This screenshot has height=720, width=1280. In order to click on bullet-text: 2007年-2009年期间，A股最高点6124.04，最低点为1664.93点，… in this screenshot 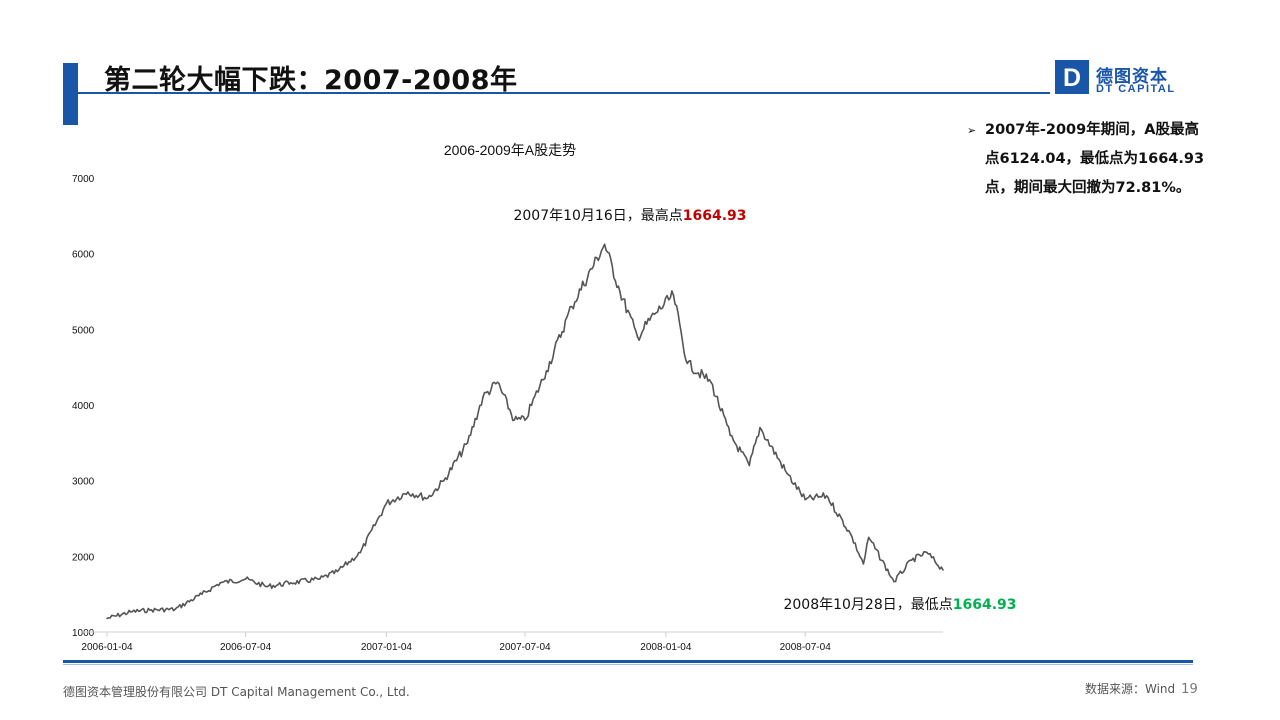, I will do `click(1095, 159)`.